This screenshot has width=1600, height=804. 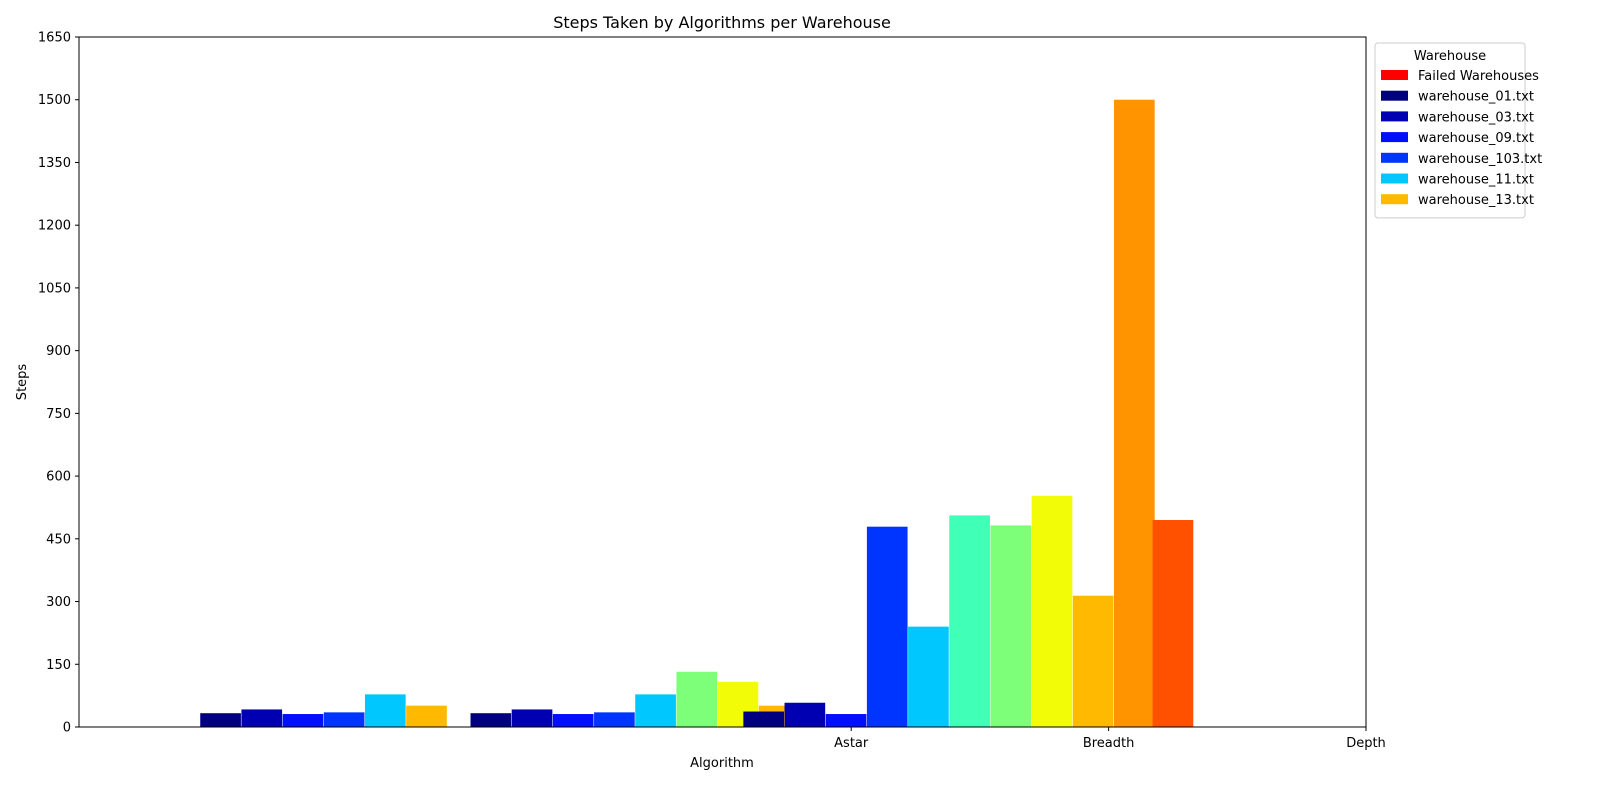 I want to click on x-tick-label-2: Depth, so click(x=1366, y=743).